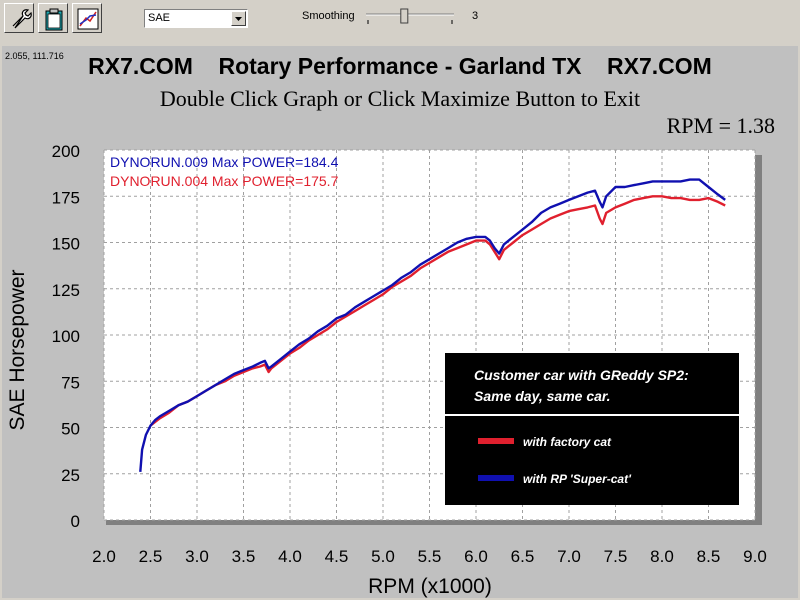  I want to click on x-tick-label: 2.0, so click(104, 556).